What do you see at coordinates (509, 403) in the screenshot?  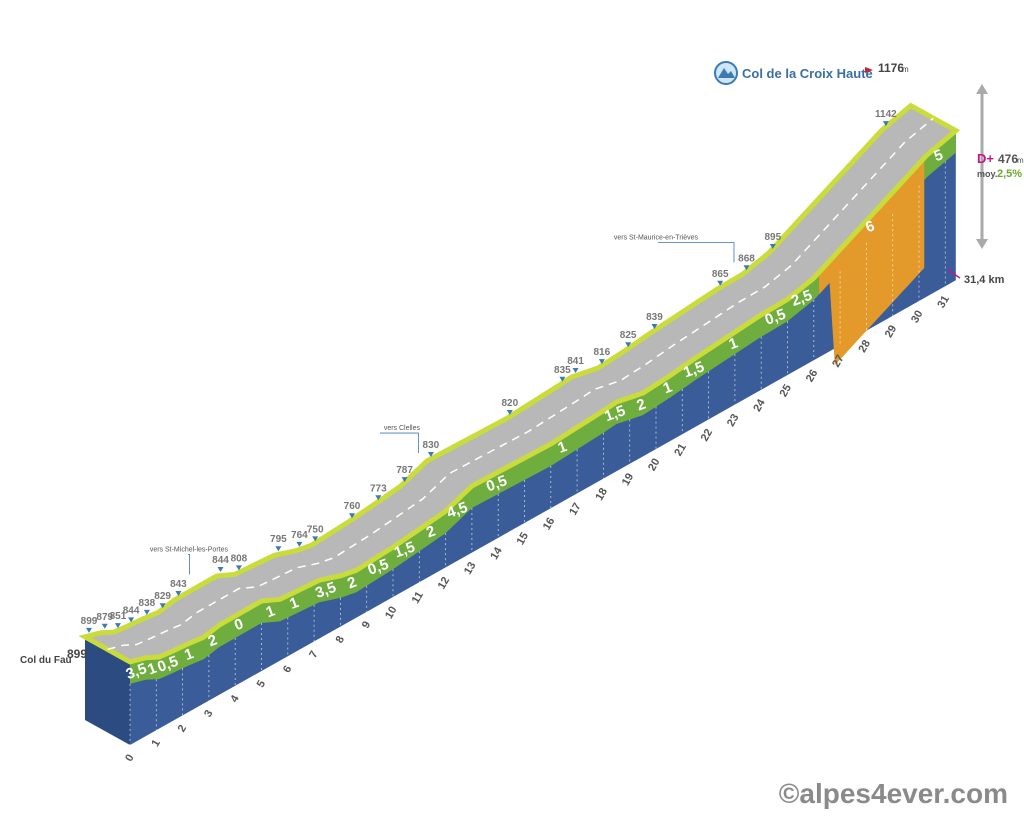 I see `altitude-label: 820` at bounding box center [509, 403].